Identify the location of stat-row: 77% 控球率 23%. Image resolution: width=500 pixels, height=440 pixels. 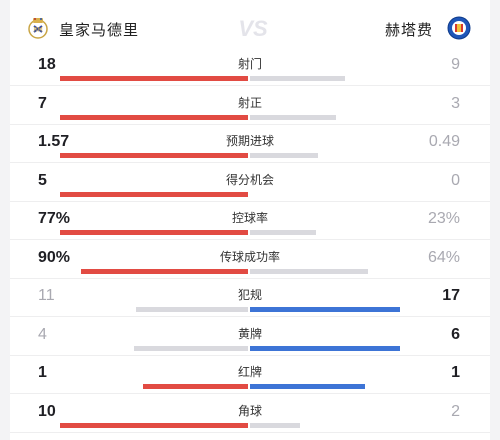
(250, 221).